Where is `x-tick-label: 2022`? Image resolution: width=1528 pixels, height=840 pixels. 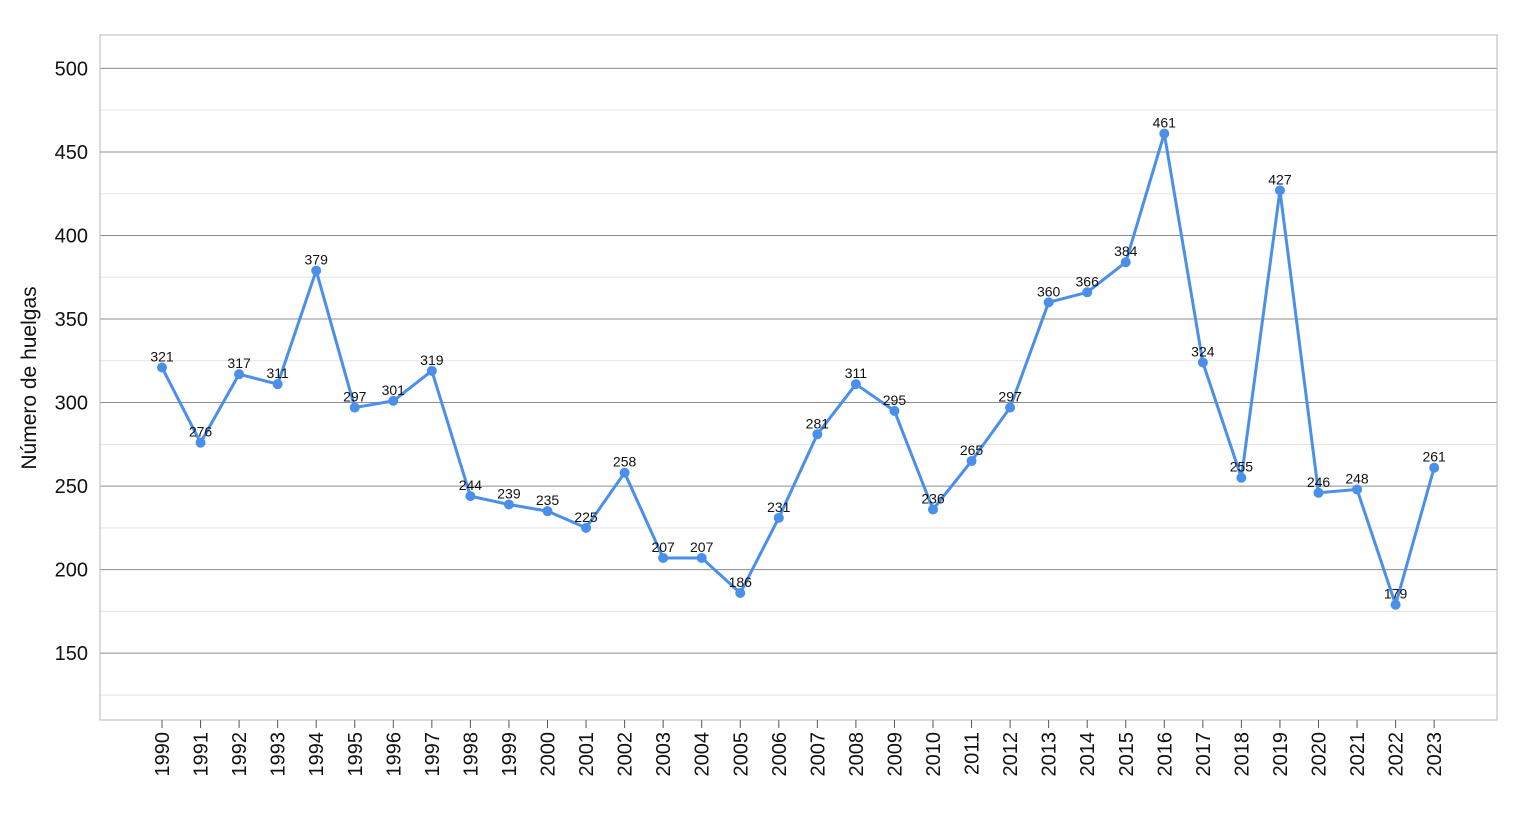 x-tick-label: 2022 is located at coordinates (1397, 754).